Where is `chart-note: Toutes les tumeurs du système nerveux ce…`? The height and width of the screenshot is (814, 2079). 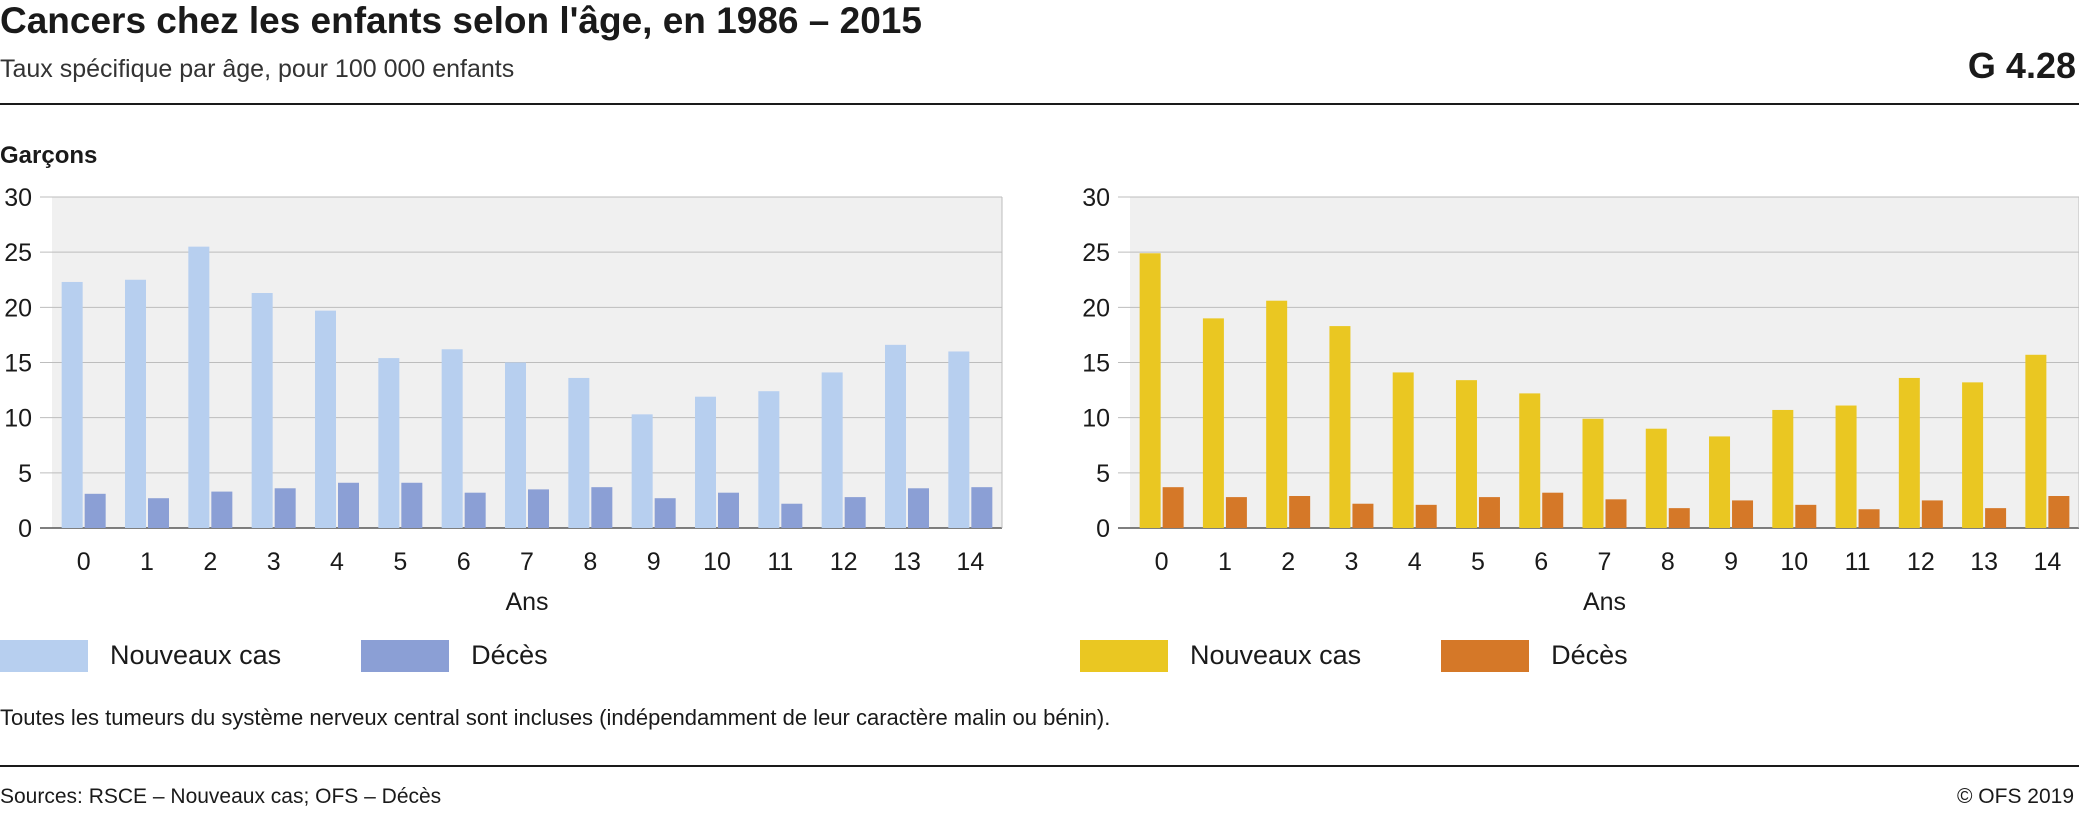 chart-note: Toutes les tumeurs du système nerveux ce… is located at coordinates (555, 717).